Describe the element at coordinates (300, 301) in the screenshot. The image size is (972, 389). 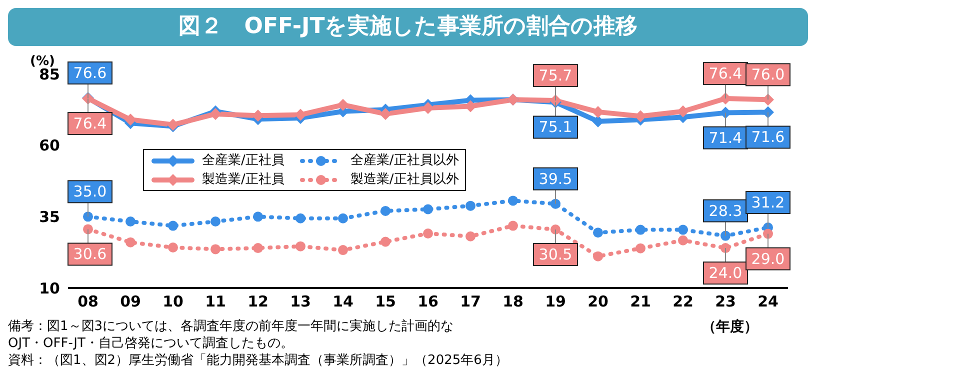
I see `x-tick-label: 13` at that location.